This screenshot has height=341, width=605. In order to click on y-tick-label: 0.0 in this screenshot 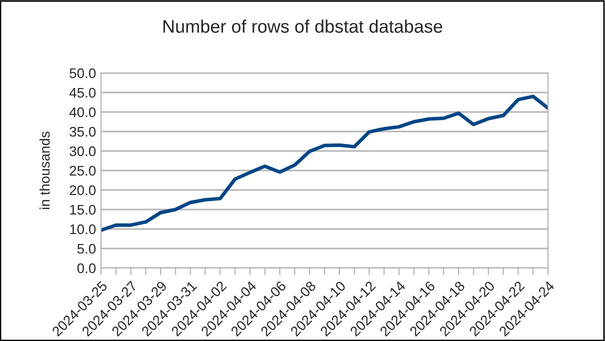, I will do `click(86, 268)`.